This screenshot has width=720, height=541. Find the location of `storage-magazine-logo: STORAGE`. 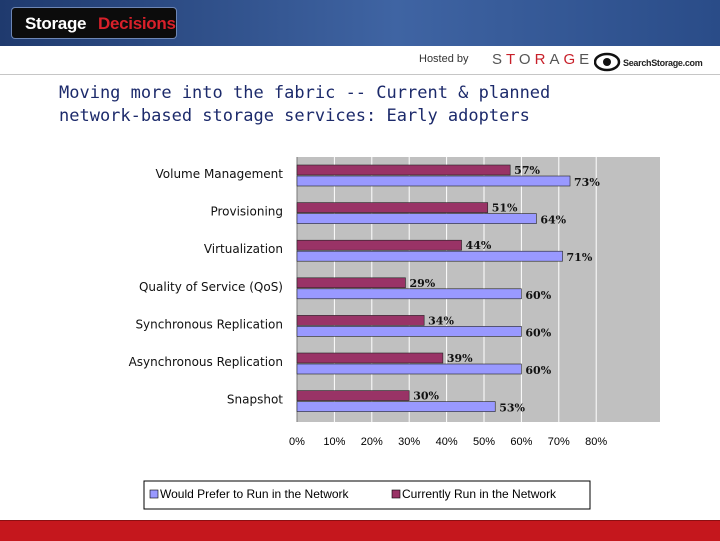

storage-magazine-logo: STORAGE is located at coordinates (543, 59).